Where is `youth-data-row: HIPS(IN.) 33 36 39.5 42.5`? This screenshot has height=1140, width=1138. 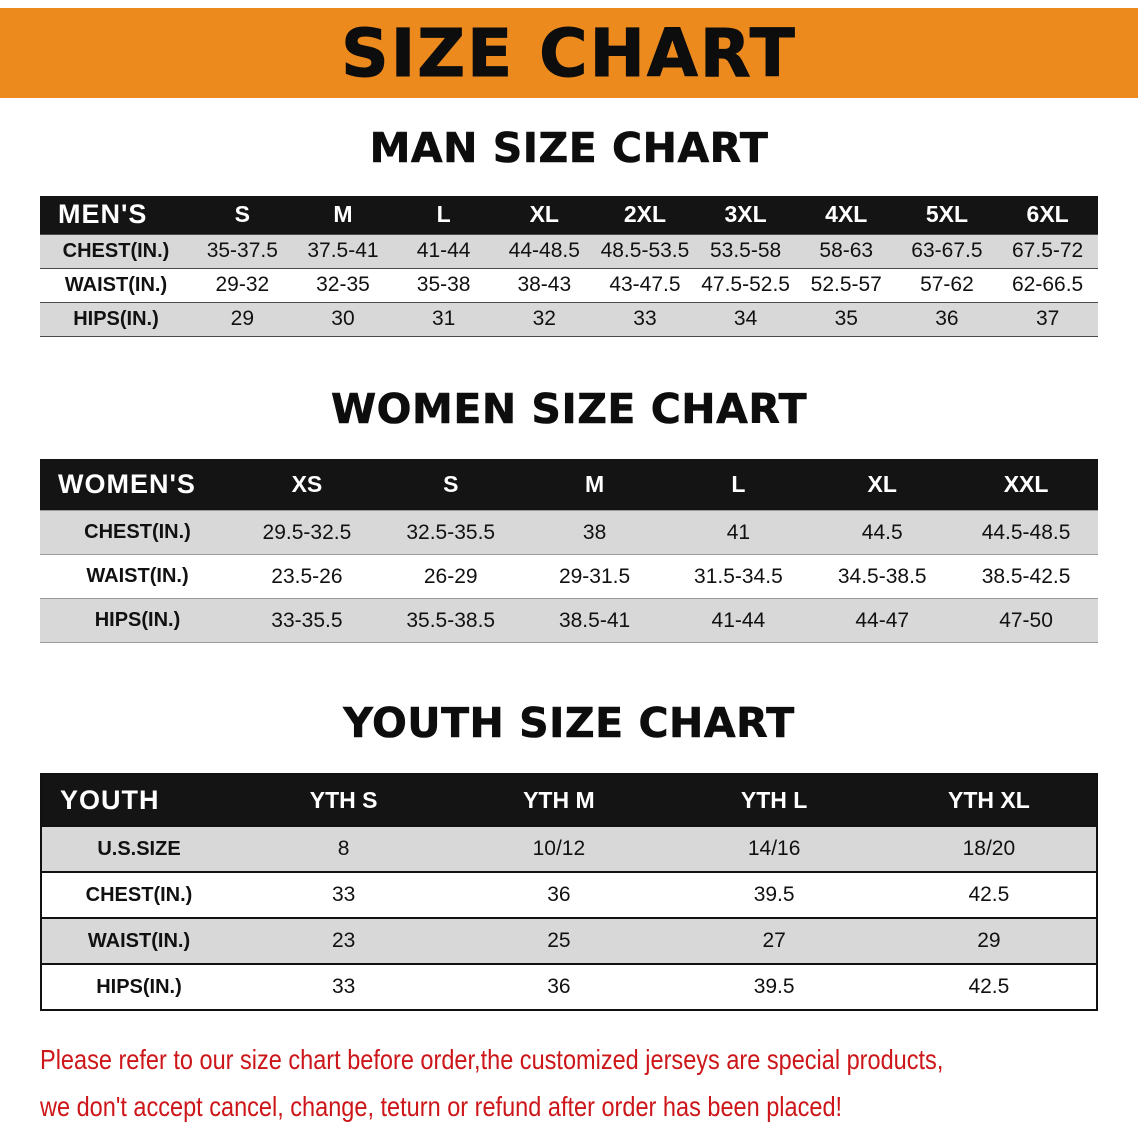
youth-data-row: HIPS(IN.) 33 36 39.5 42.5 is located at coordinates (569, 987).